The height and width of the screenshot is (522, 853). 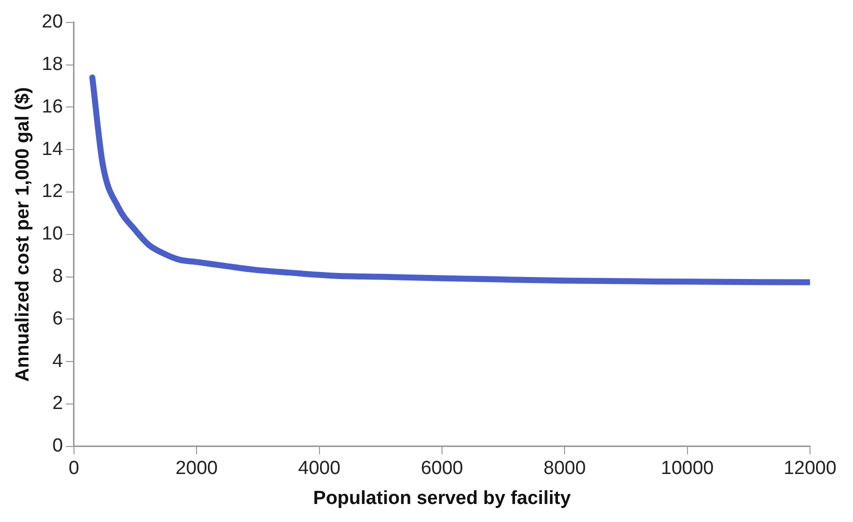 I want to click on y-tick-label: 12, so click(x=52, y=191).